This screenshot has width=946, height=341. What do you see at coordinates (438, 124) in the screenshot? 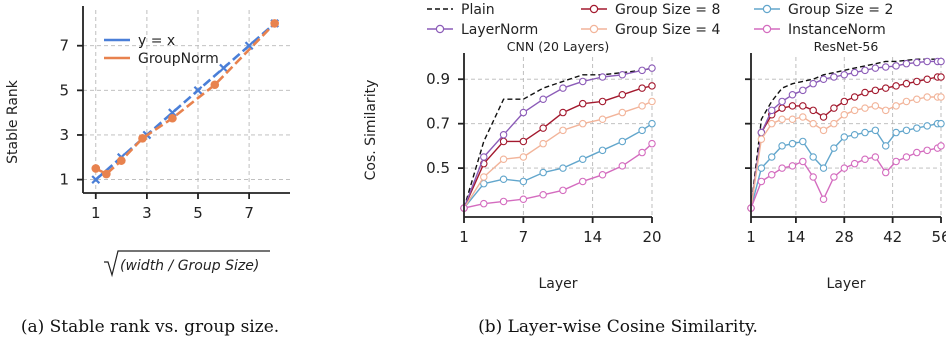
I see `cnn-y-tick-label-0_7: 0.7` at bounding box center [438, 124].